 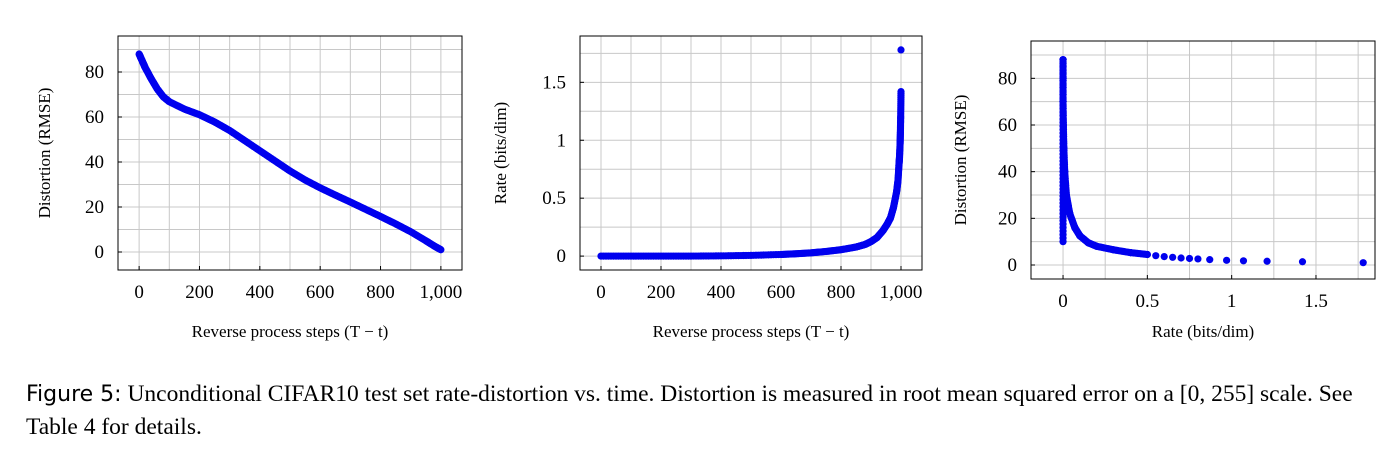 I want to click on y-tick-label: 1.5, so click(x=554, y=82).